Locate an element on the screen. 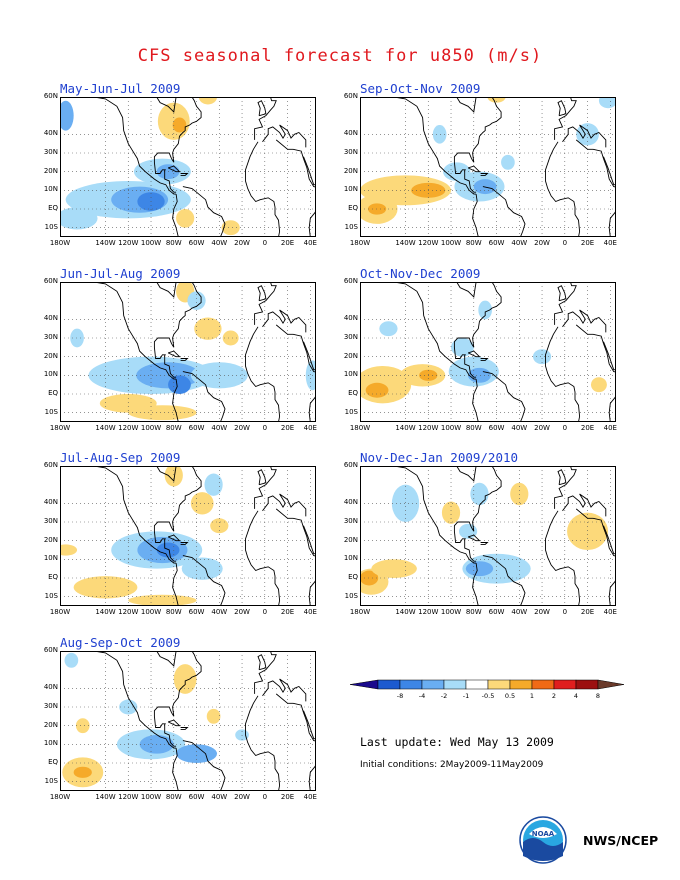 The width and height of the screenshot is (680, 880). main-title: CFS seasonal forecast for u850 (m/s) is located at coordinates (340, 56).